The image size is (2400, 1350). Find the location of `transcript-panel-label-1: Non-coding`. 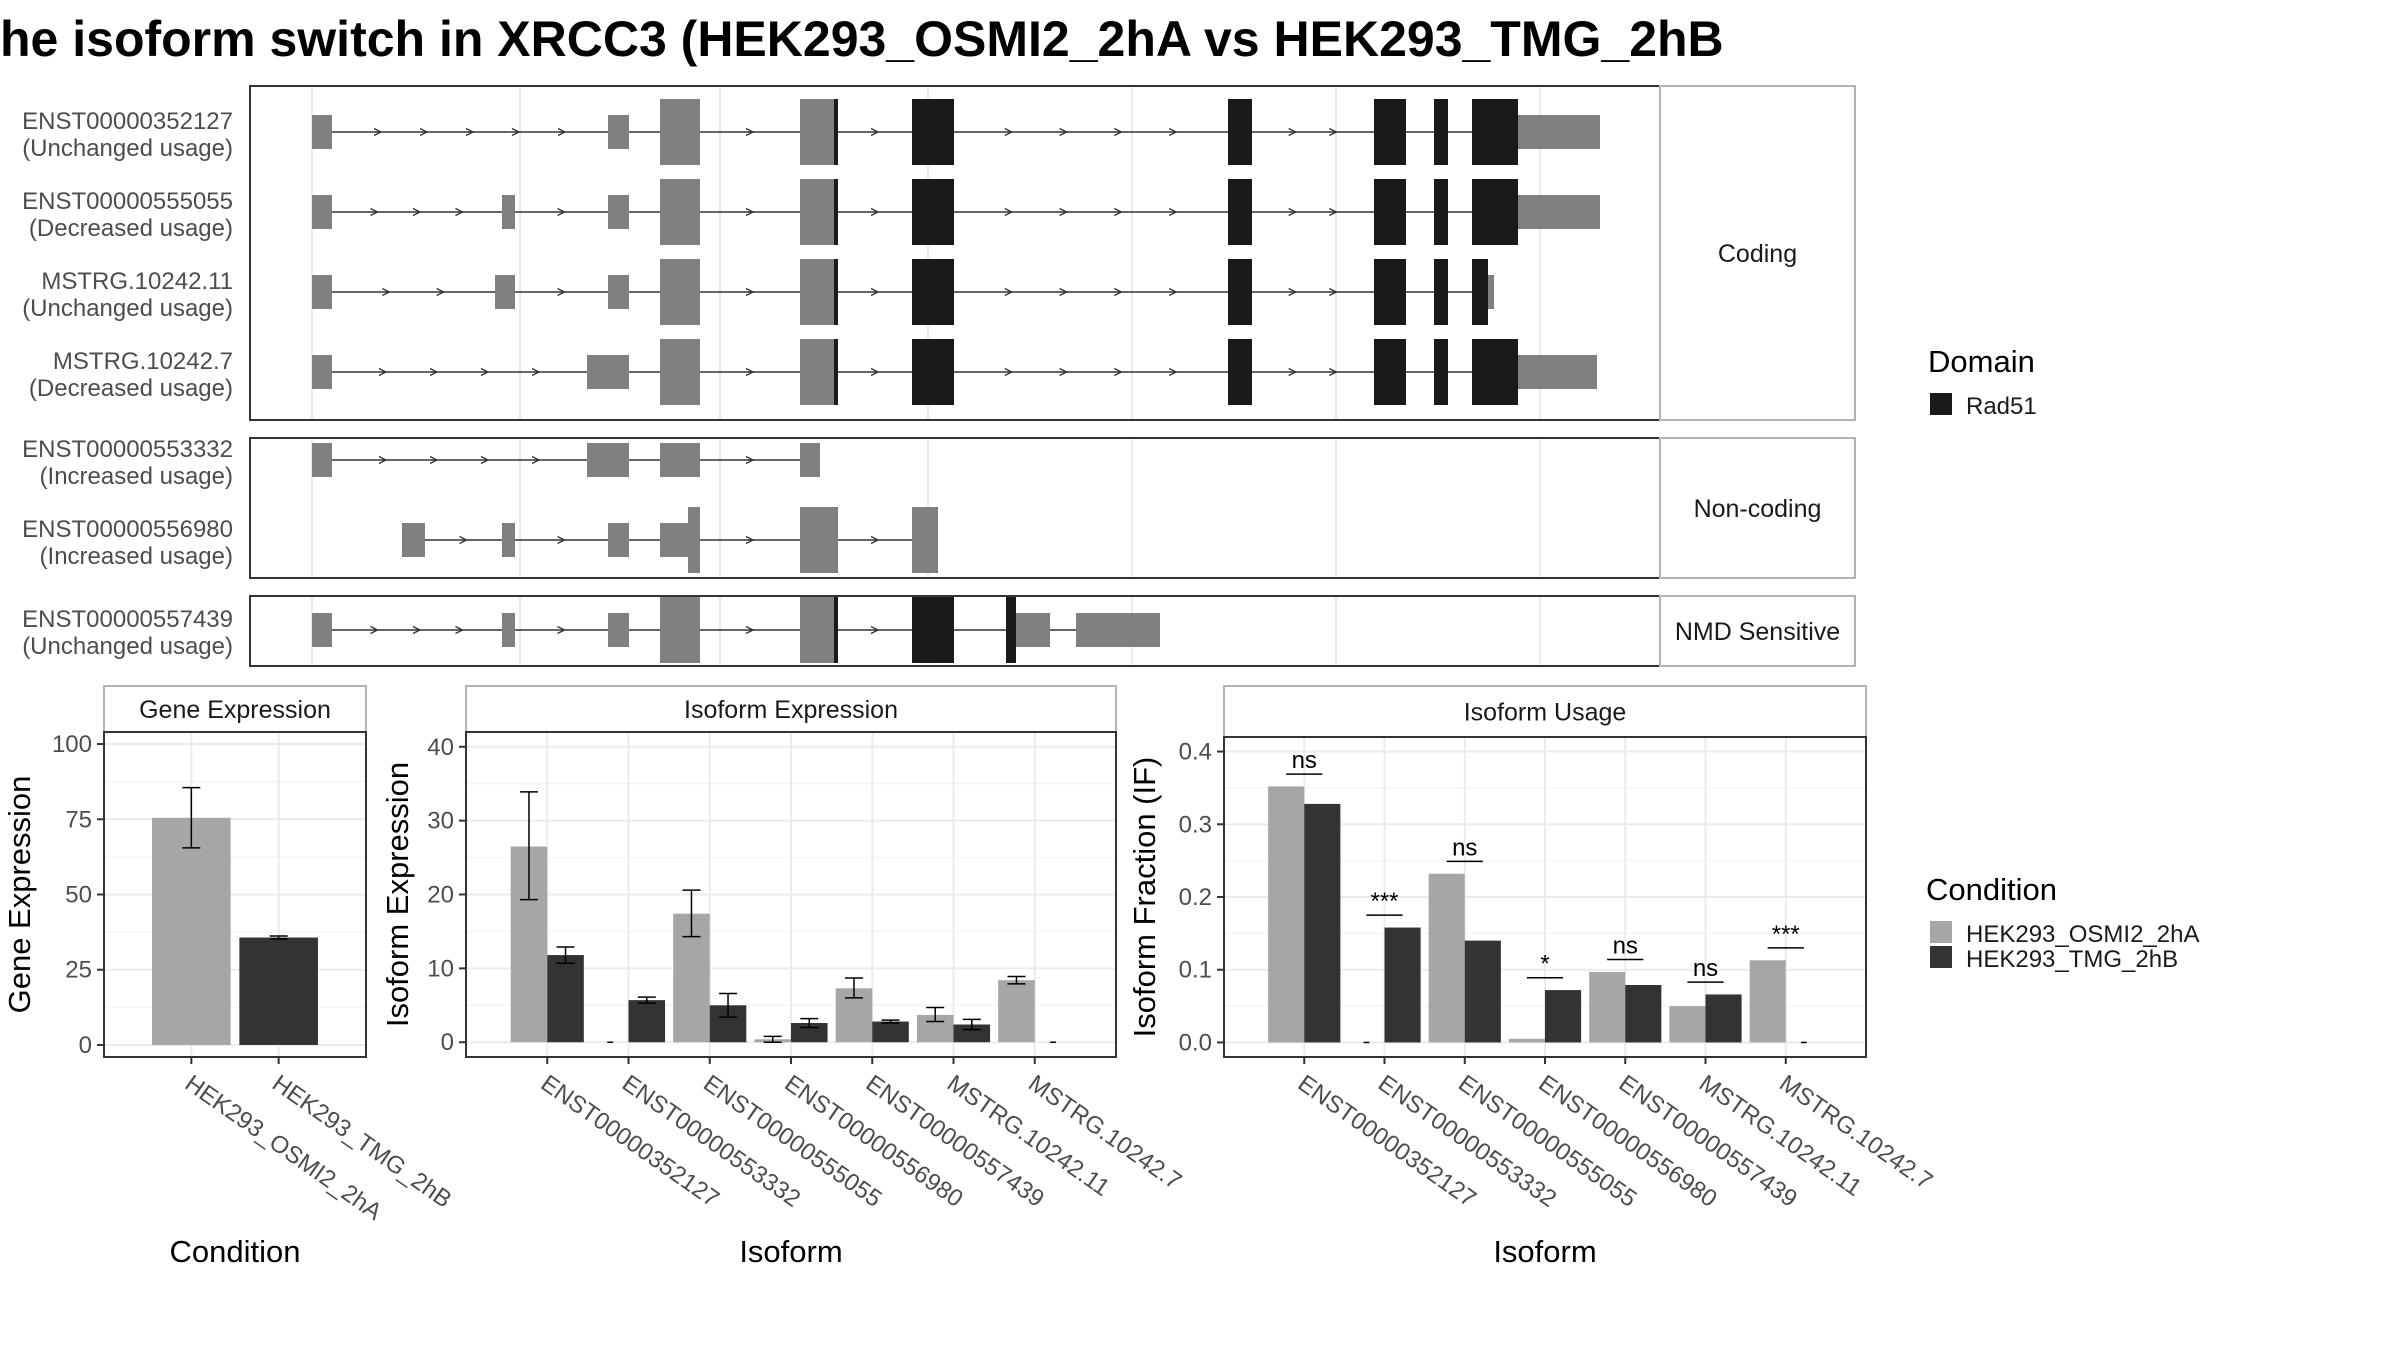

transcript-panel-label-1: Non-coding is located at coordinates (1758, 509).